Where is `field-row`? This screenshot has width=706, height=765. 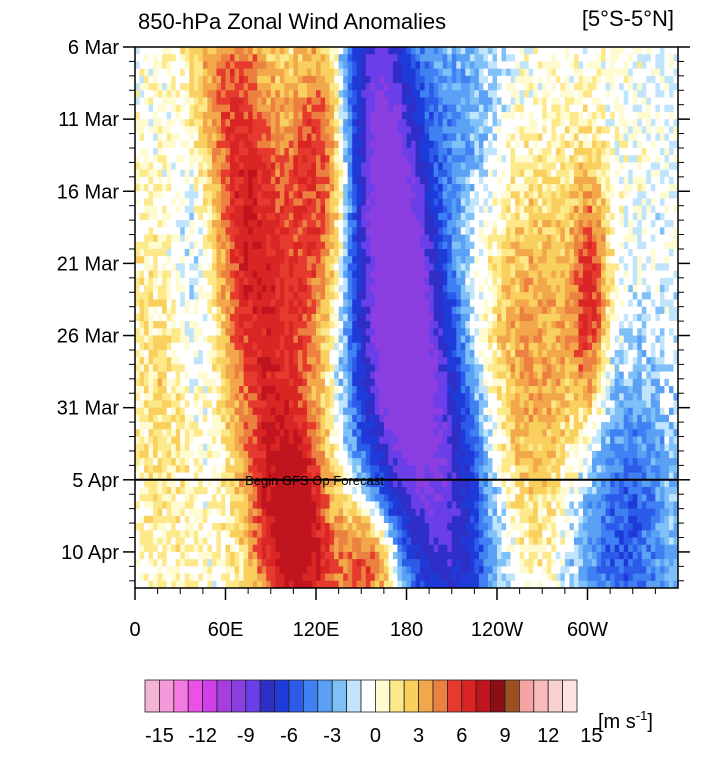 field-row is located at coordinates (406, 238).